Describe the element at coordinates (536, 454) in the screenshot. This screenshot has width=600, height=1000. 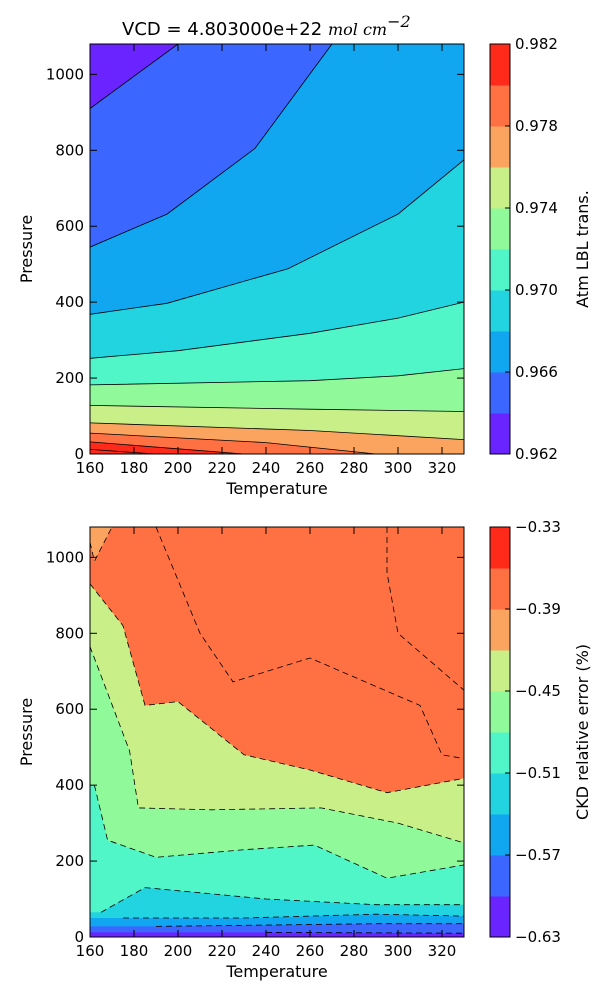
I see `colorbar-tick-label: 0.962` at that location.